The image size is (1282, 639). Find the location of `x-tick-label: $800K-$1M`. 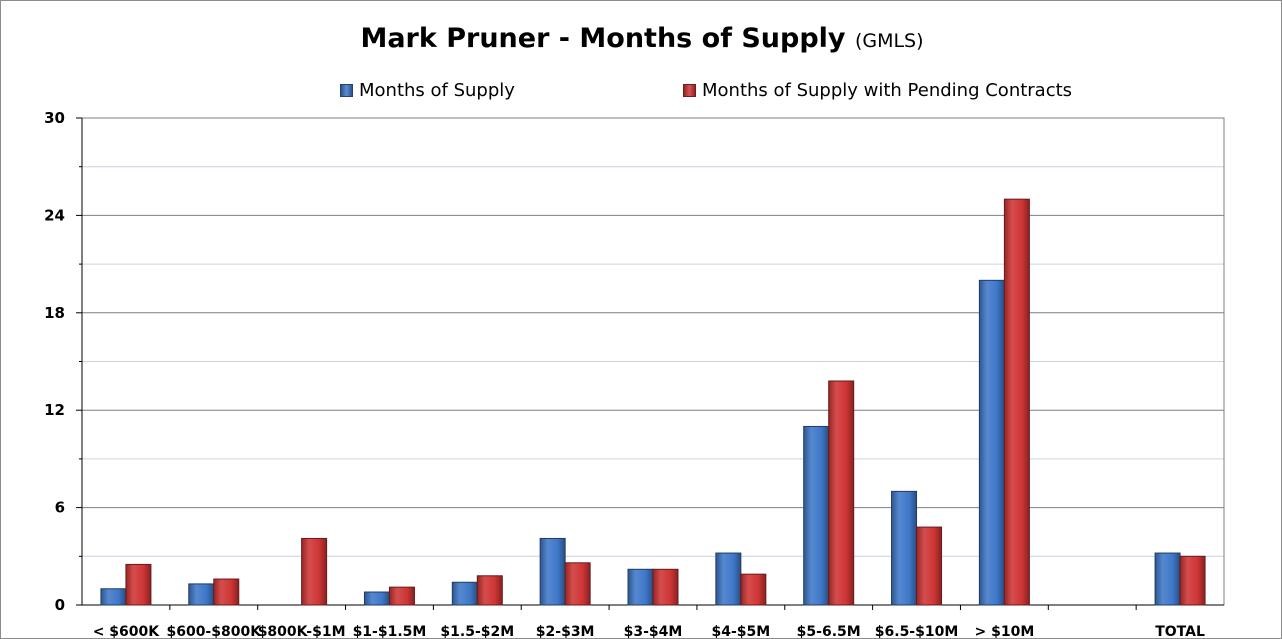

x-tick-label: $800K-$1M is located at coordinates (302, 631).